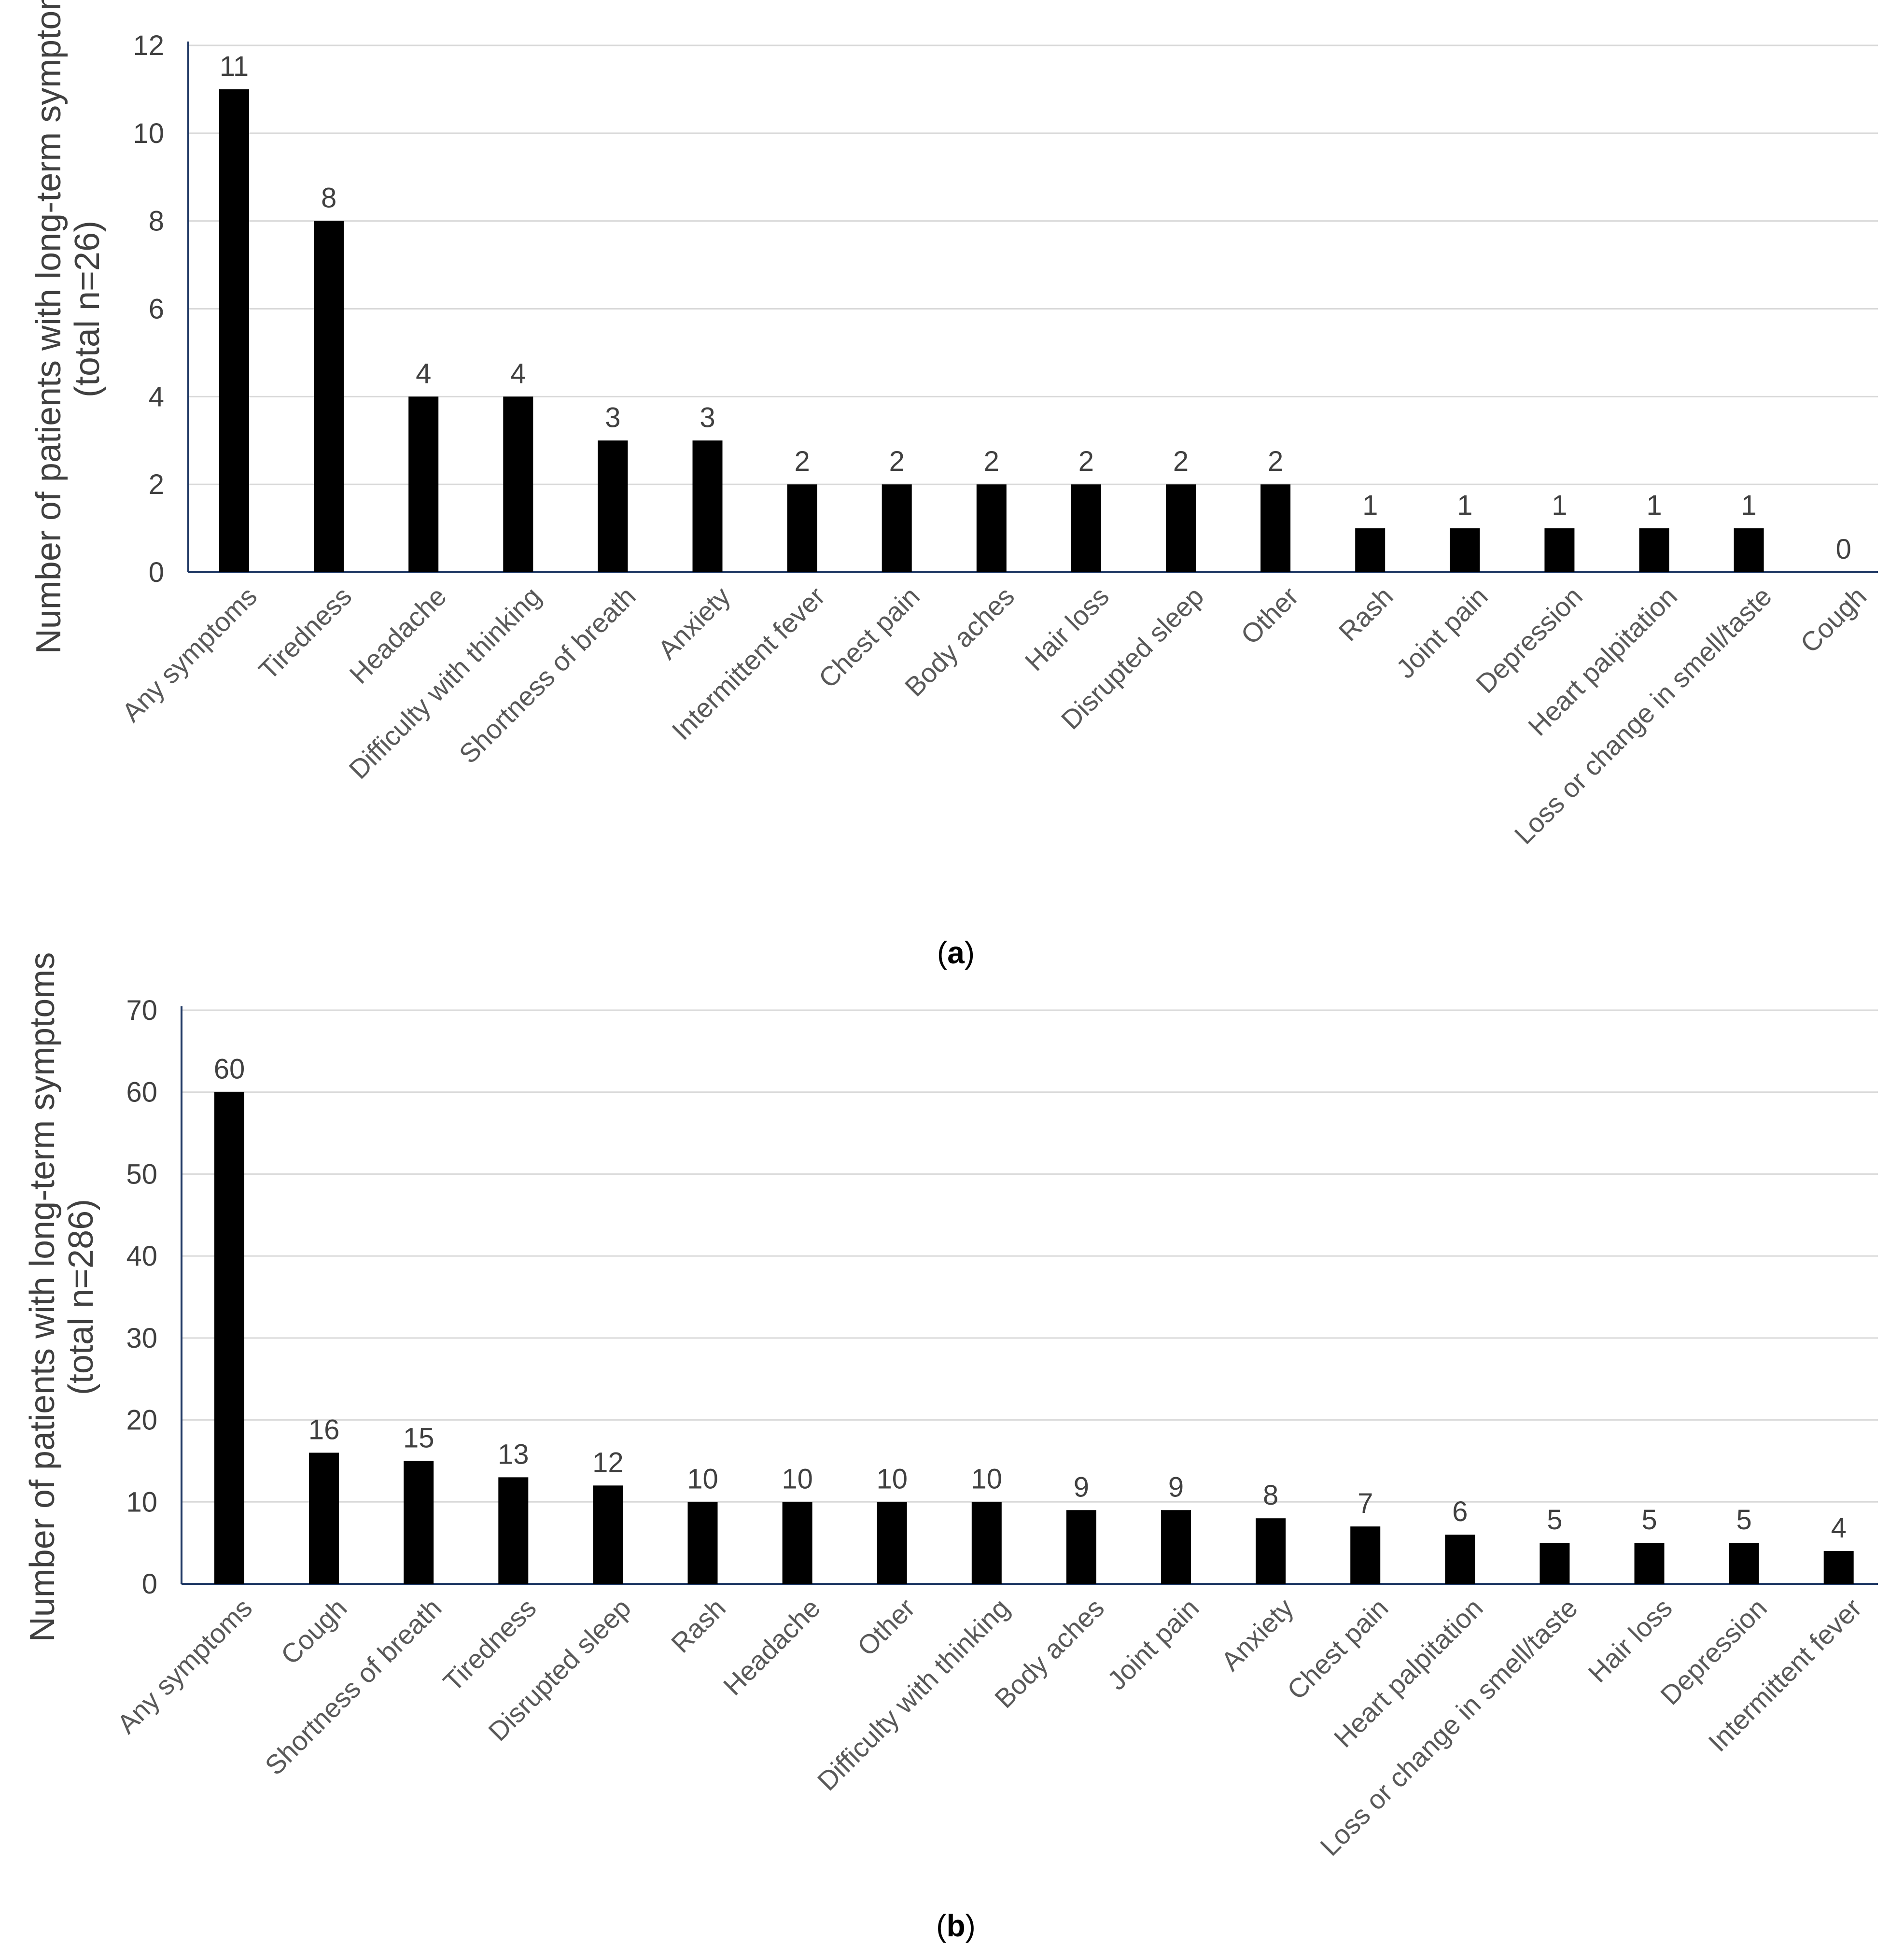 Image resolution: width=1904 pixels, height=1960 pixels. Describe the element at coordinates (698, 1626) in the screenshot. I see `x-tick-label: Rash` at that location.